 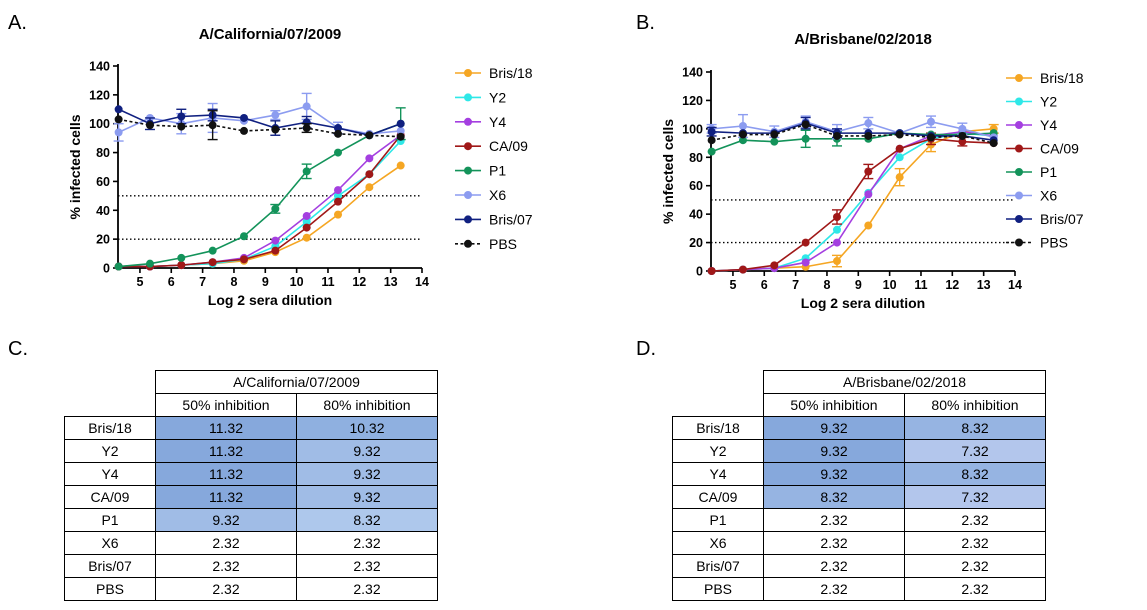 I want to click on legend-label: PBS, so click(x=1054, y=243).